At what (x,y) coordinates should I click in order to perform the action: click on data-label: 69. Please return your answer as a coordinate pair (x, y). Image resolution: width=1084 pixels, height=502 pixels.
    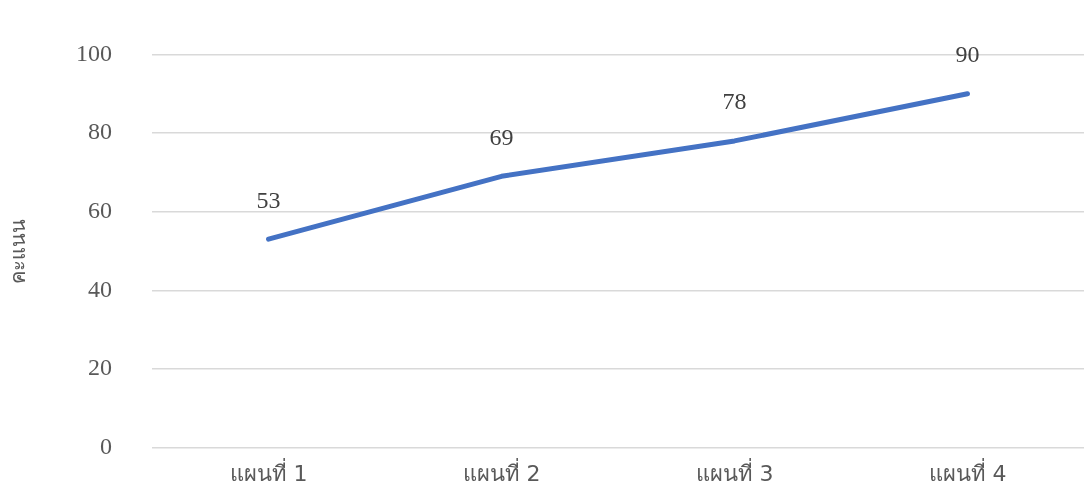
    Looking at the image, I should click on (501, 136).